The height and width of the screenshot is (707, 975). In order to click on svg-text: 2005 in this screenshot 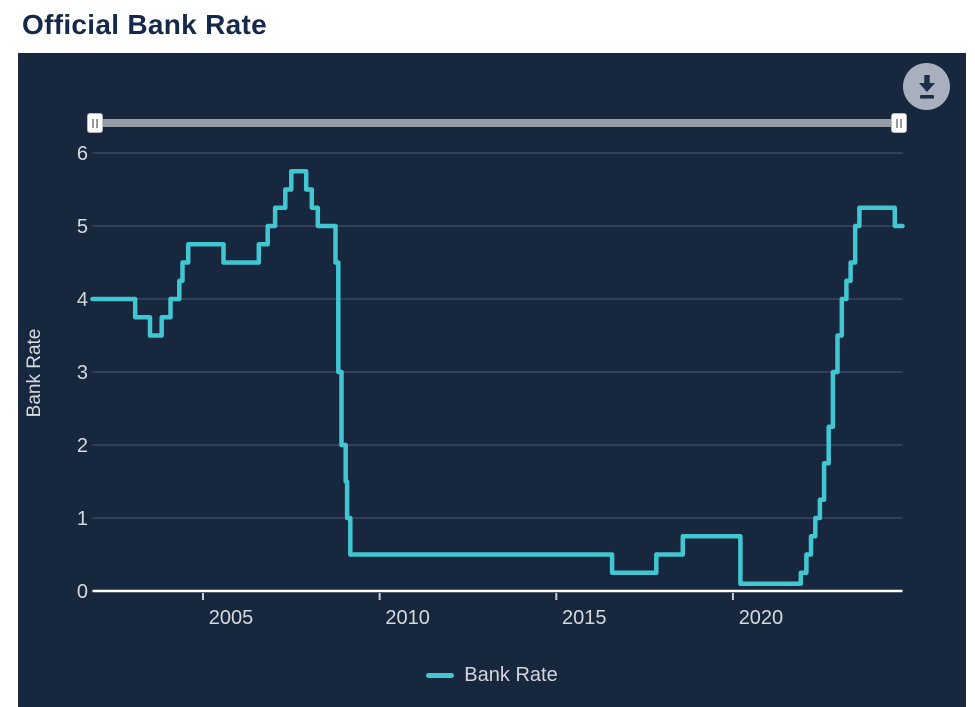, I will do `click(231, 618)`.